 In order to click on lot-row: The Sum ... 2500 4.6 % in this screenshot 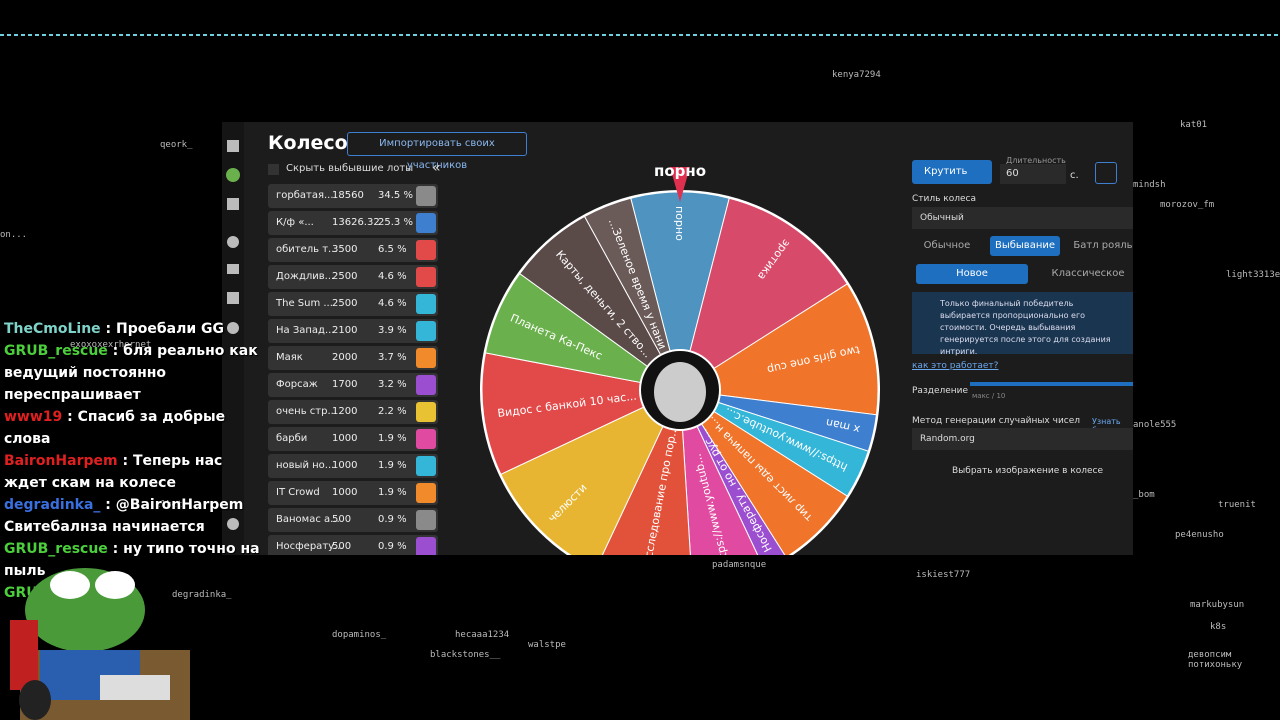, I will do `click(353, 304)`.